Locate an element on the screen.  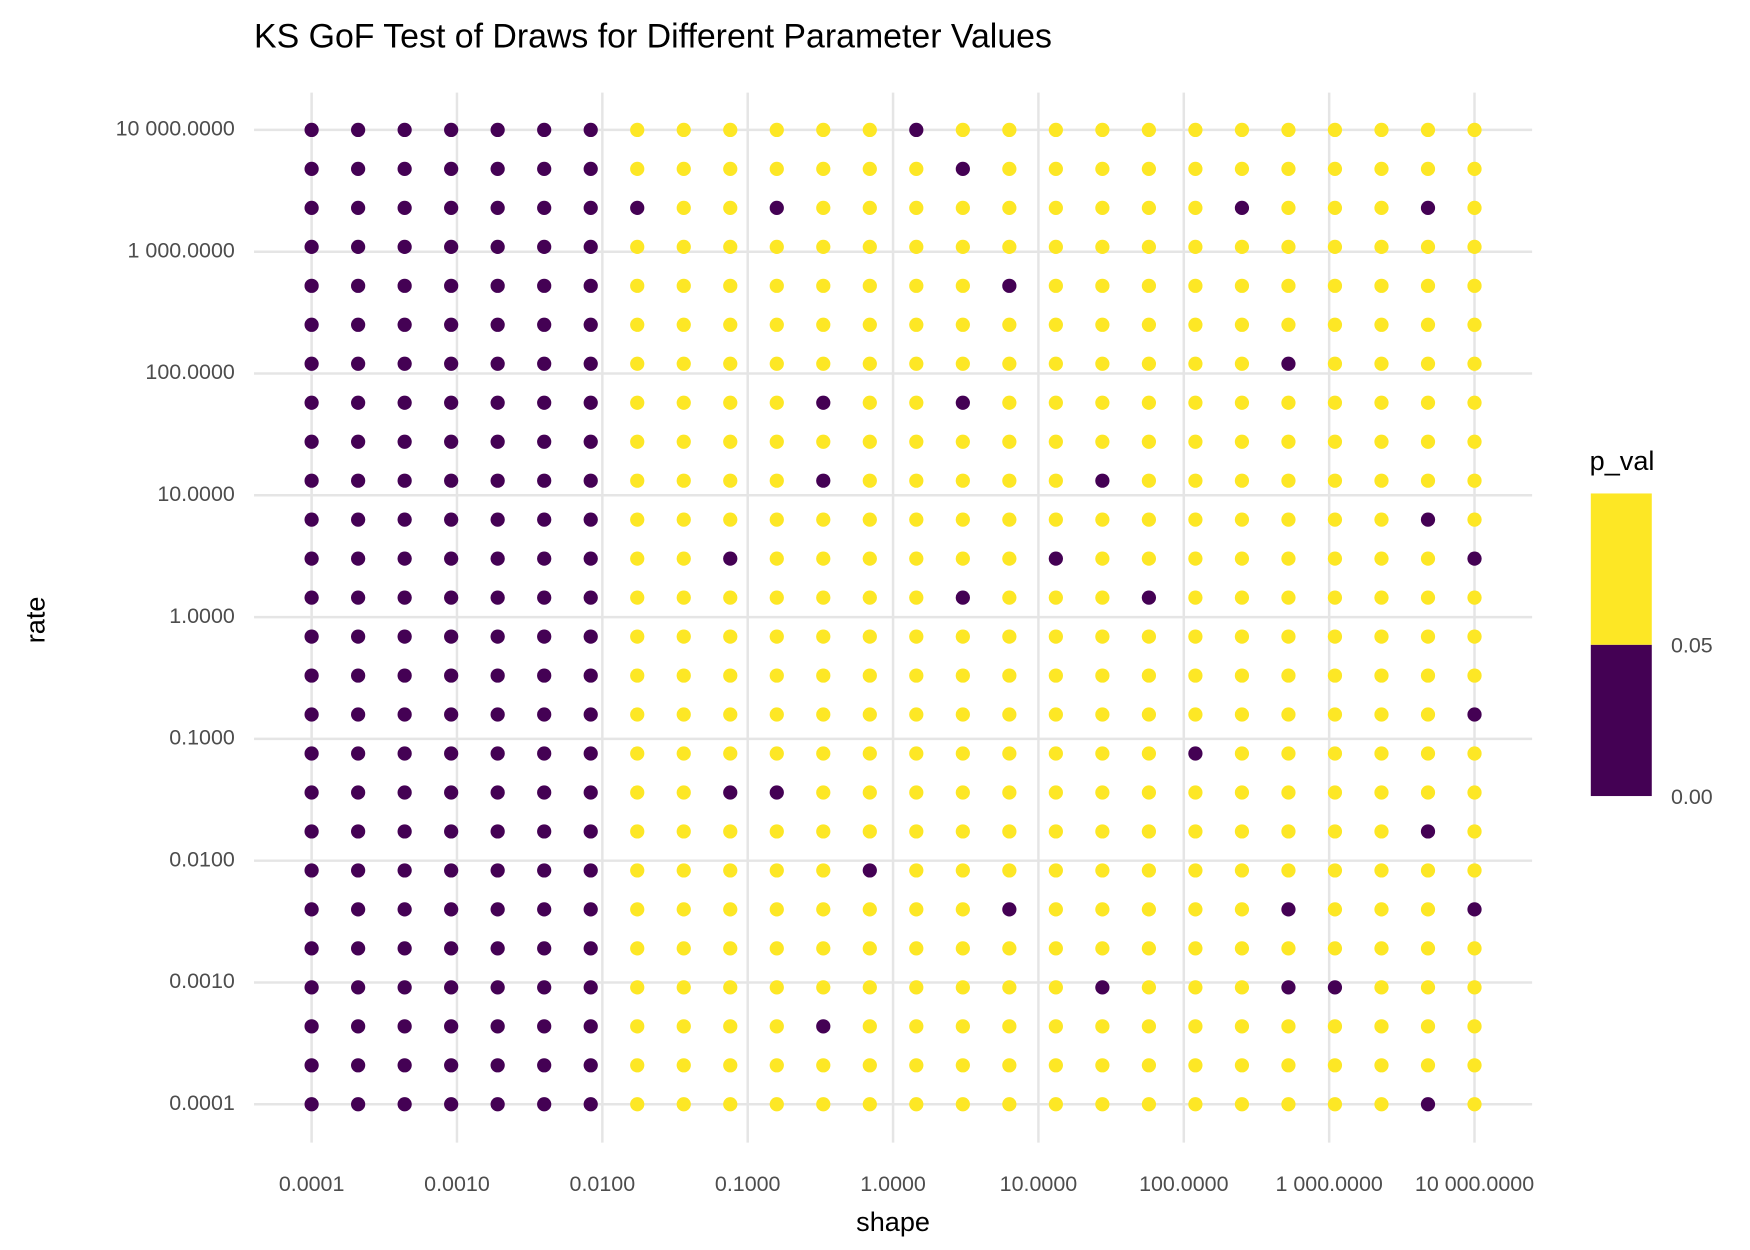
legend-title: p_val is located at coordinates (1622, 460).